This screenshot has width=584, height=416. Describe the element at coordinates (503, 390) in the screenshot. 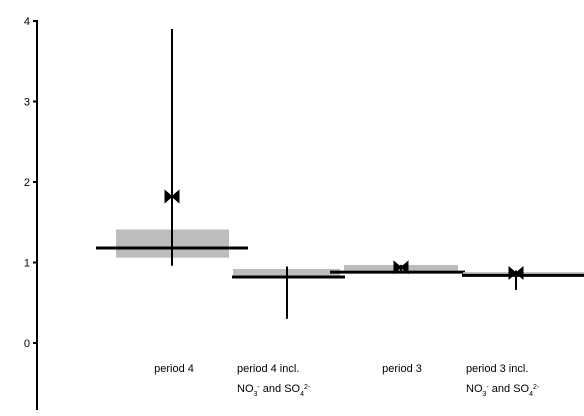

I see `category-label-4-line2: NO3- and SO42-` at that location.